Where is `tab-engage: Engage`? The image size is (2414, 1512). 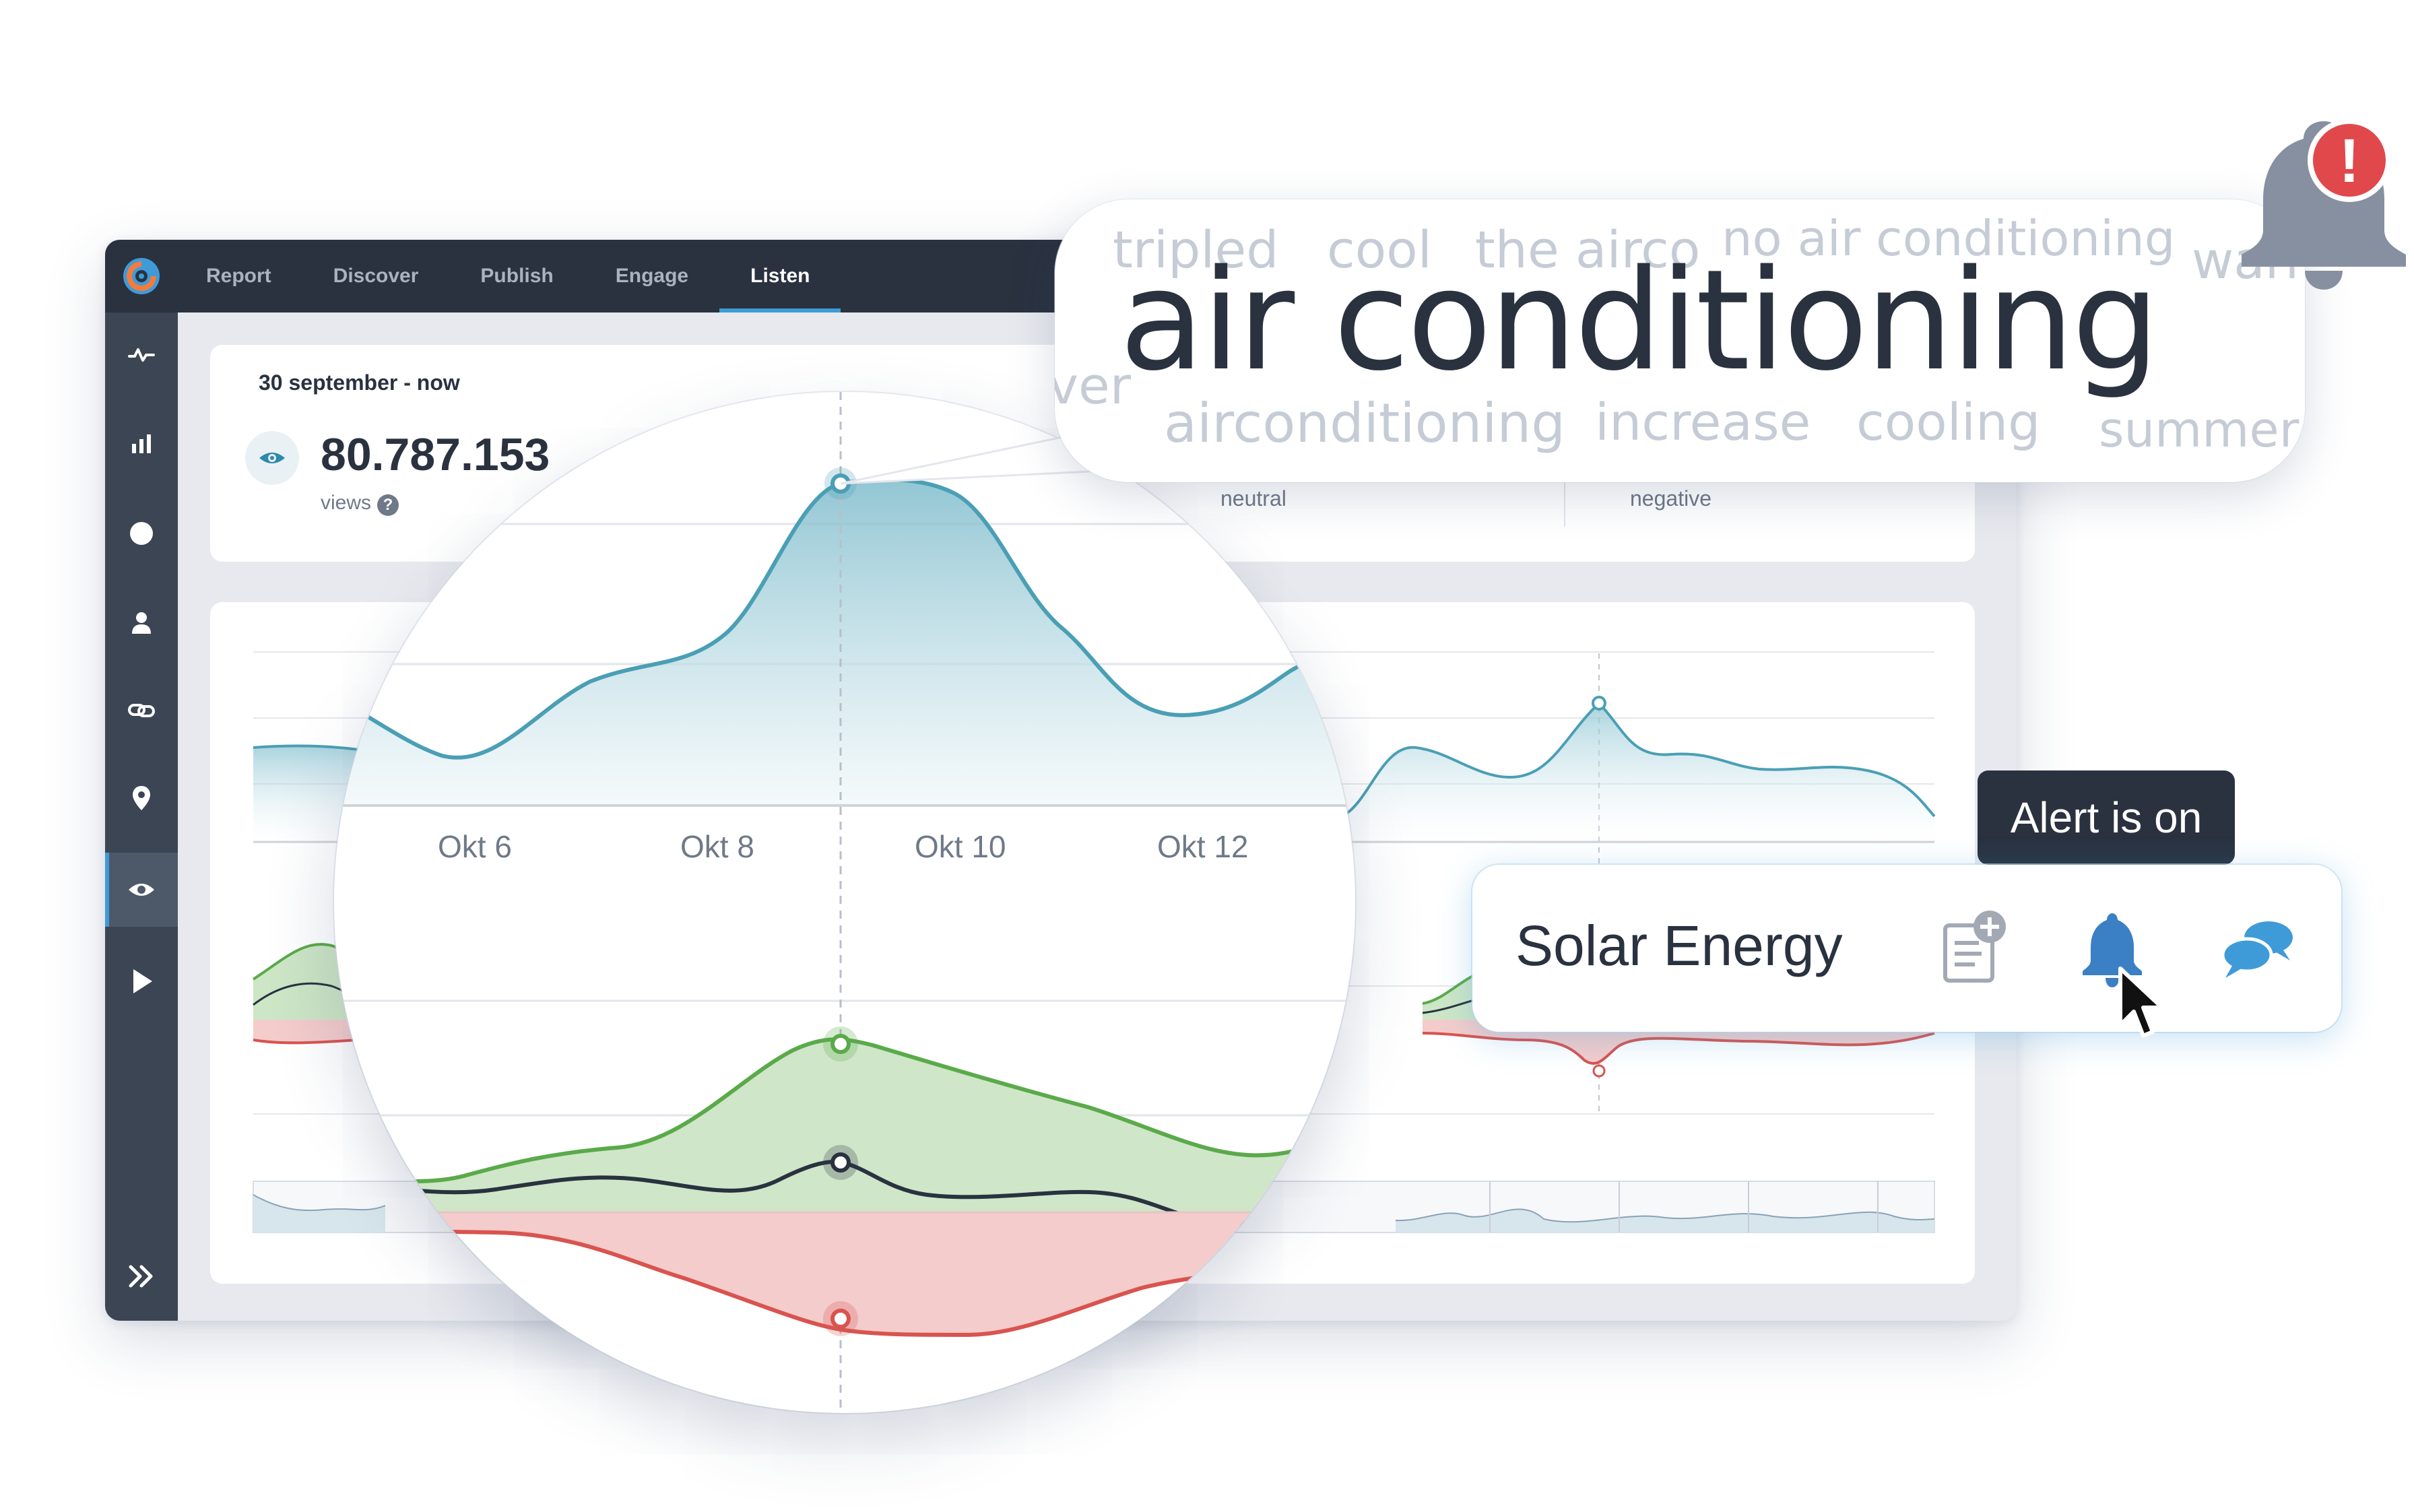
tab-engage: Engage is located at coordinates (652, 276).